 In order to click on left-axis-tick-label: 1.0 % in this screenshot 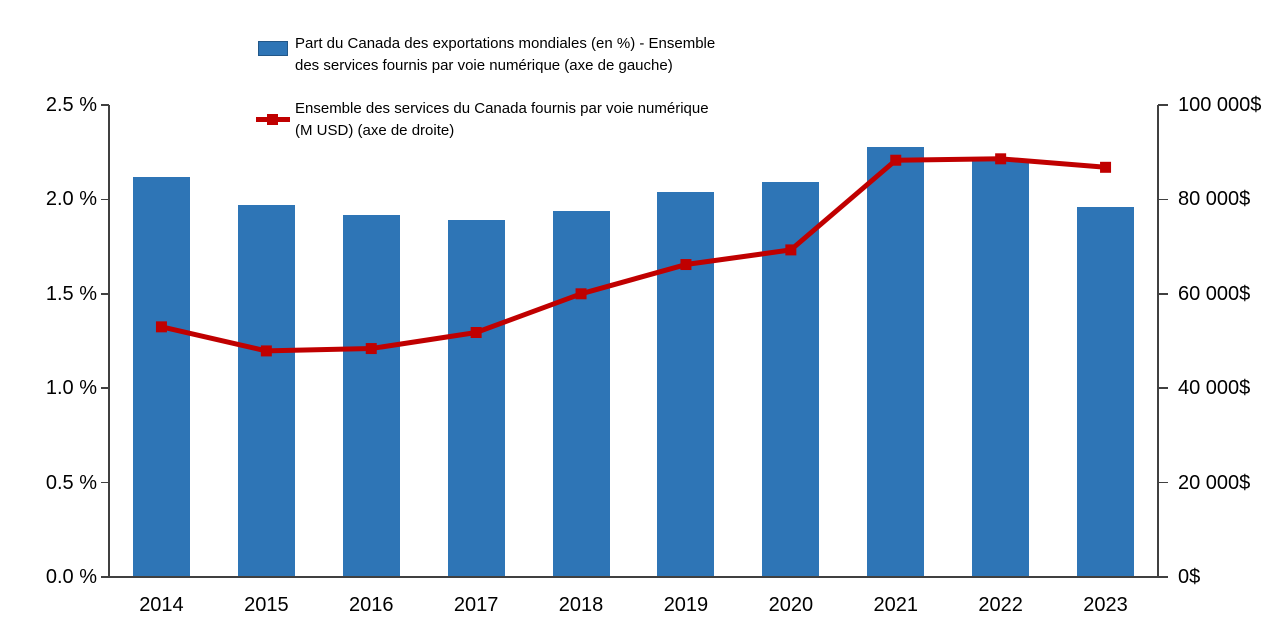, I will do `click(71, 388)`.